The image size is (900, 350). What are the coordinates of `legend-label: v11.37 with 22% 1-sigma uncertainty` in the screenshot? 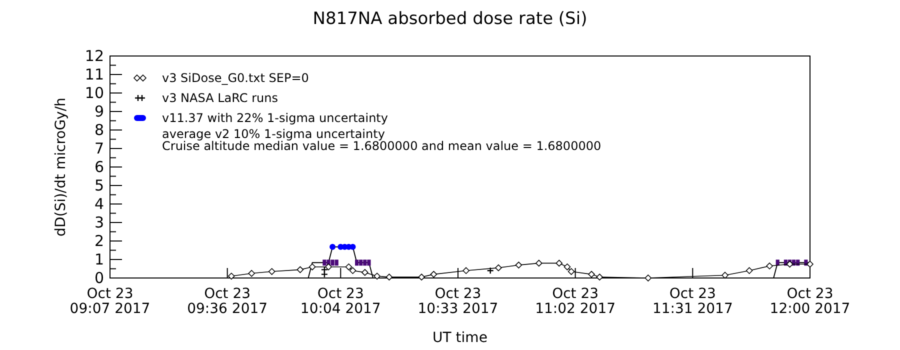 It's located at (275, 118).